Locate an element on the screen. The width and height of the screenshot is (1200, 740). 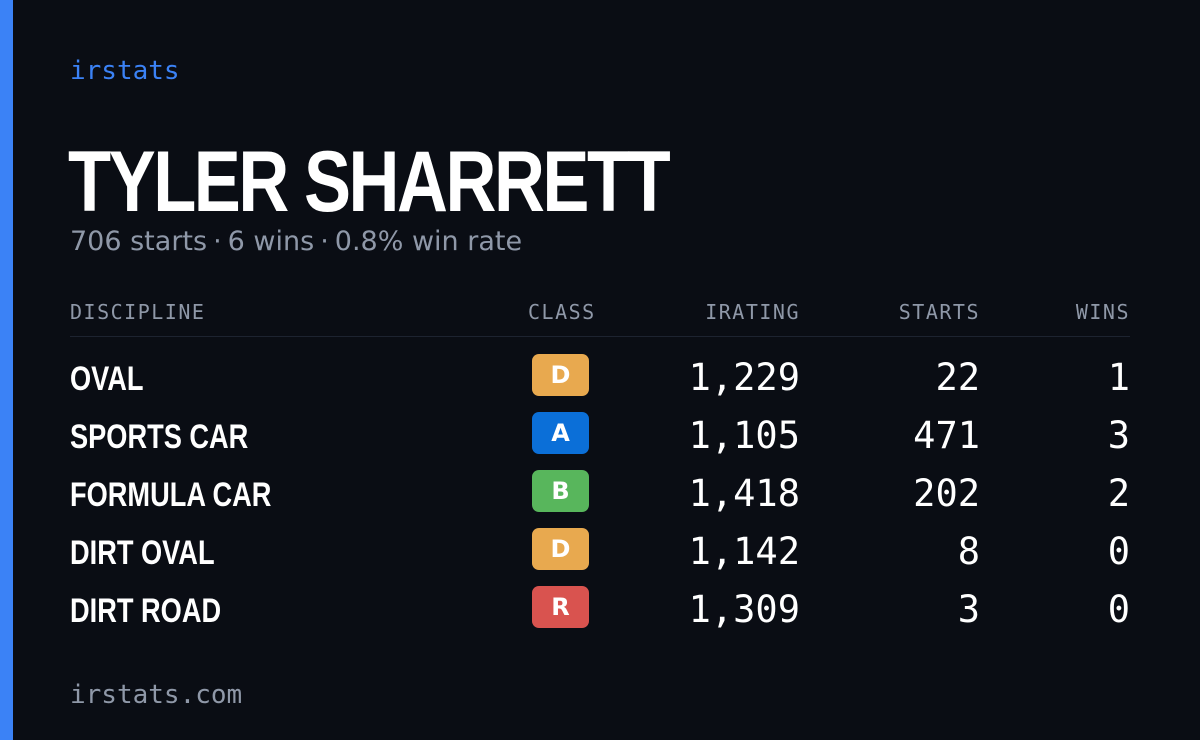
accent-bar is located at coordinates (6, 370).